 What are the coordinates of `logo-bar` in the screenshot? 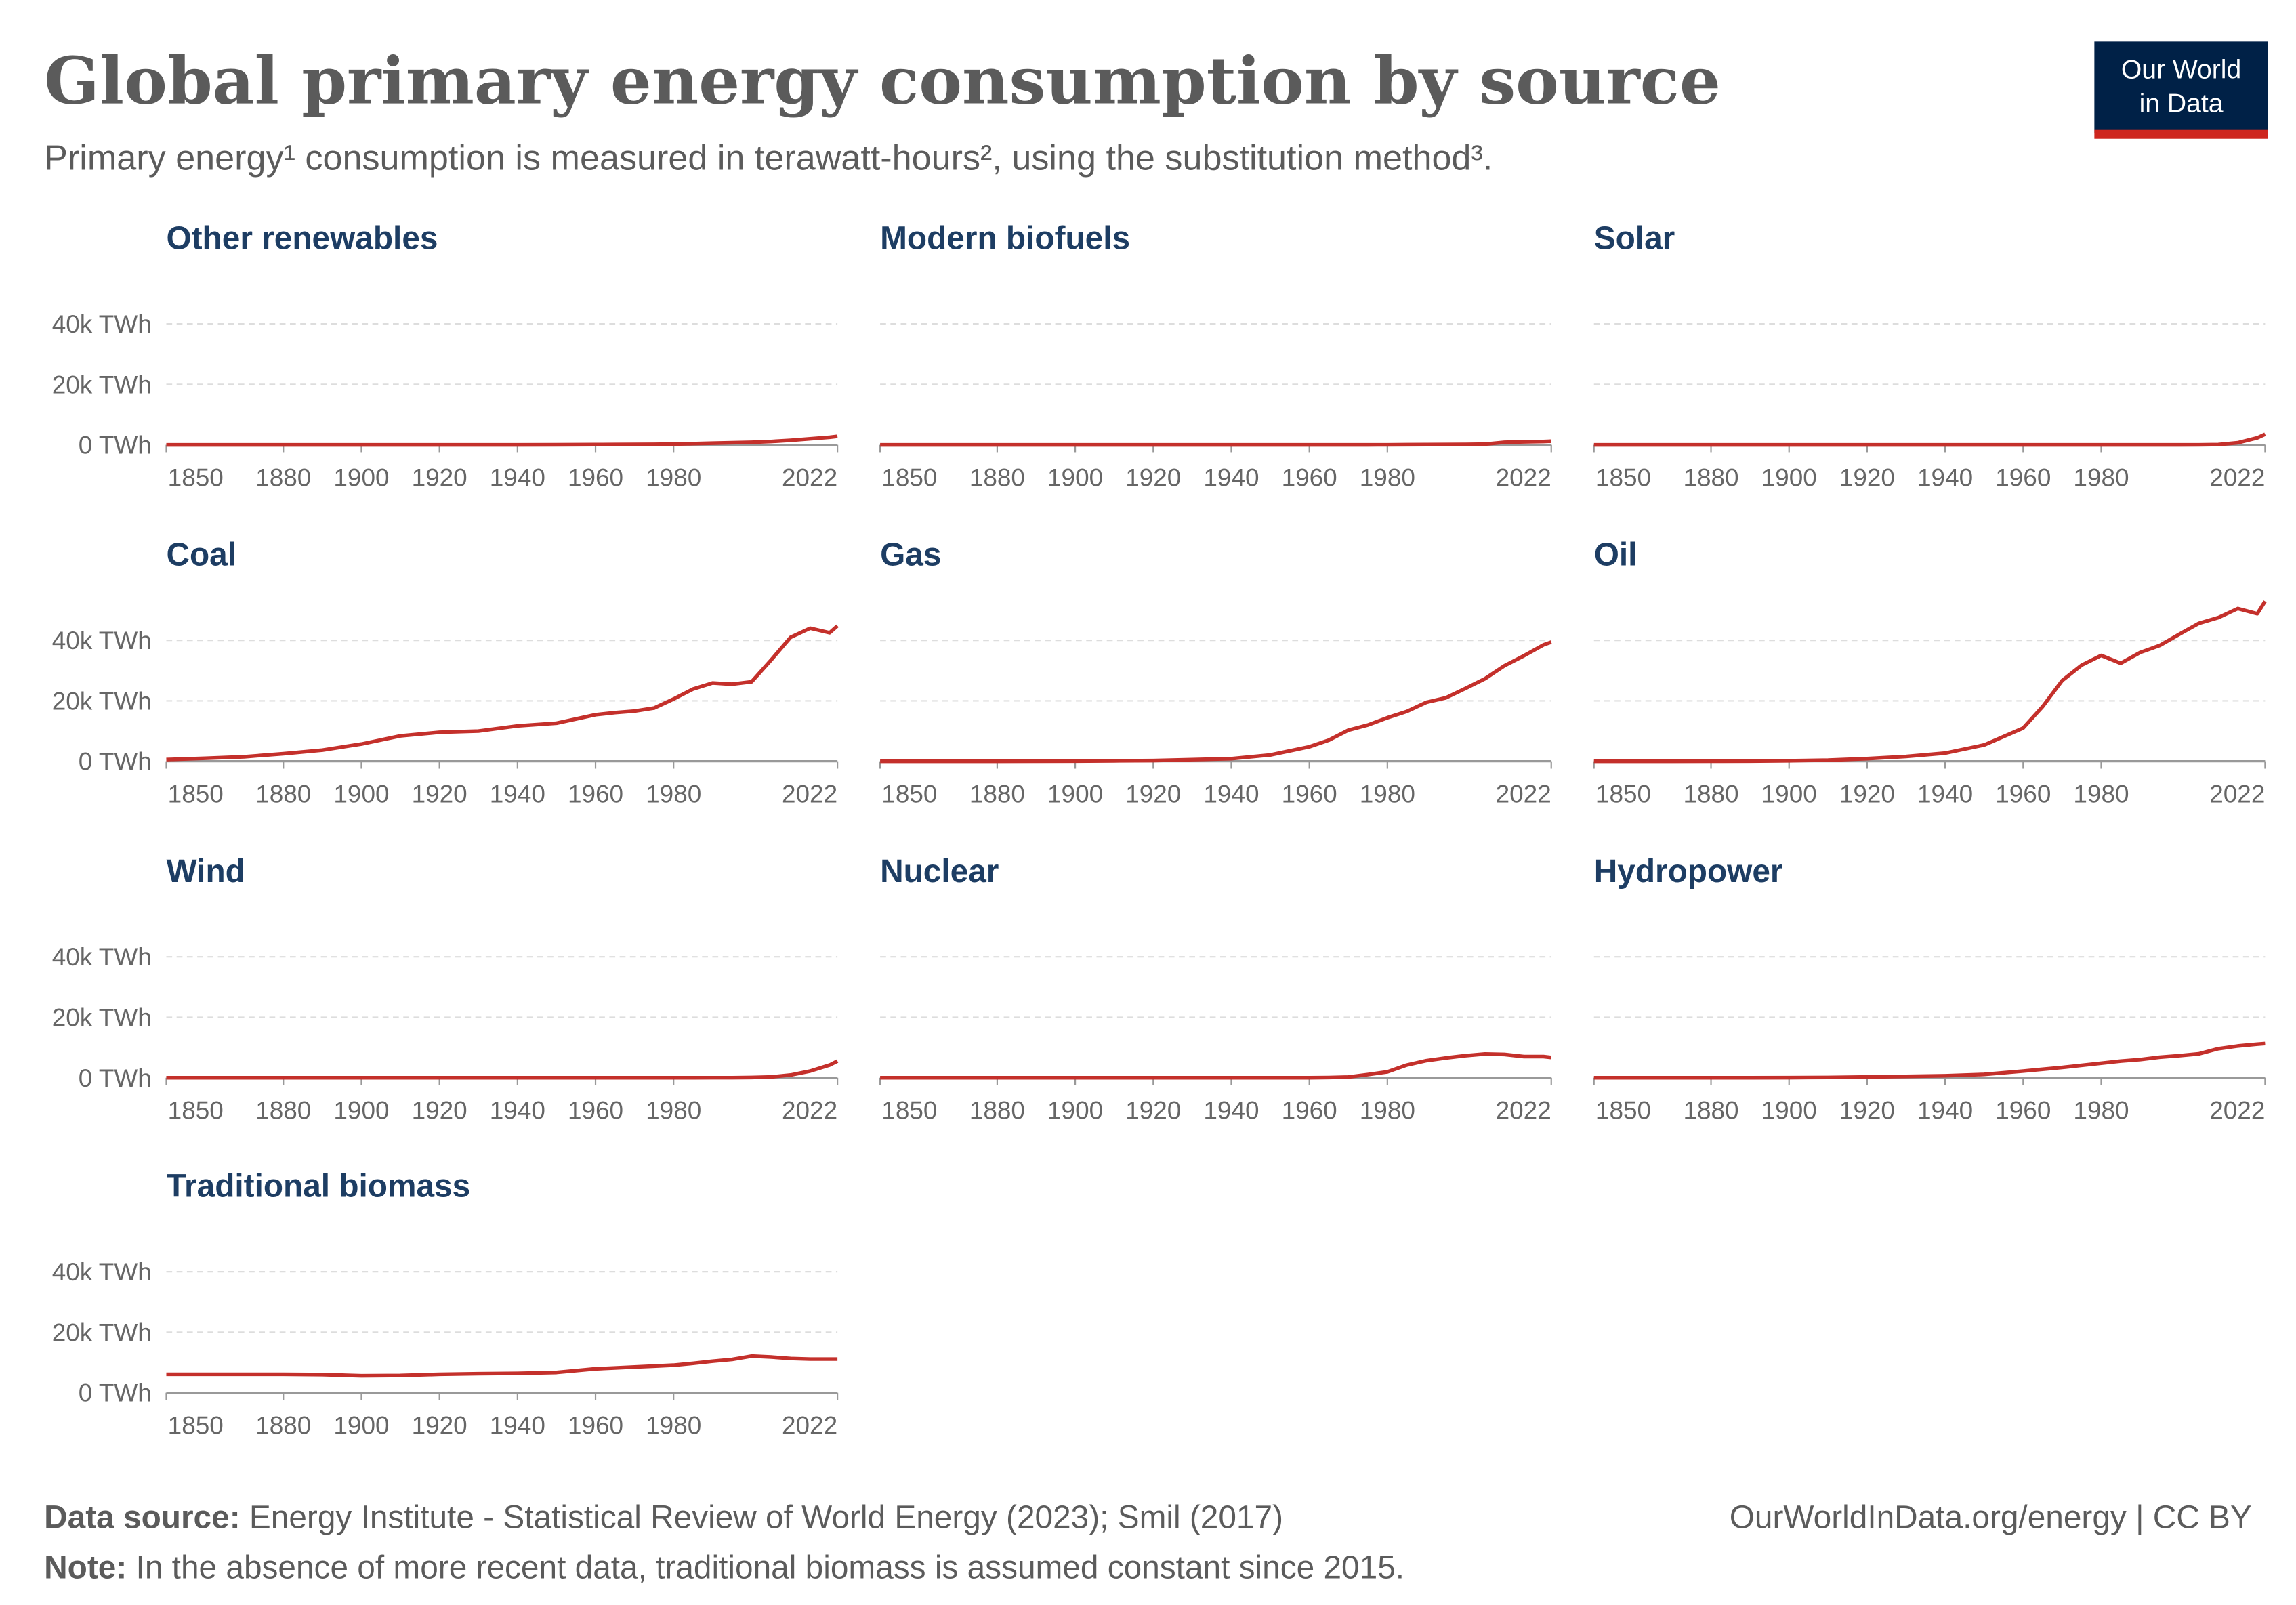 It's located at (2181, 134).